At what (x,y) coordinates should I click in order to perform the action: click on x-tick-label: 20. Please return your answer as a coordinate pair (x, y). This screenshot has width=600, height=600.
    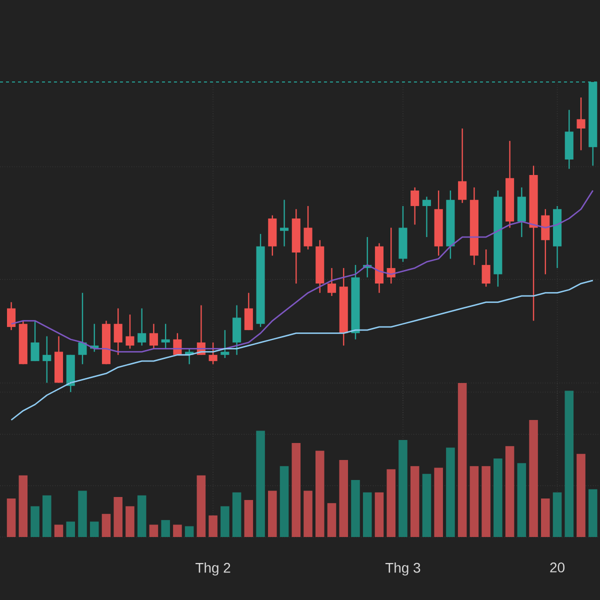
    Looking at the image, I should click on (557, 567).